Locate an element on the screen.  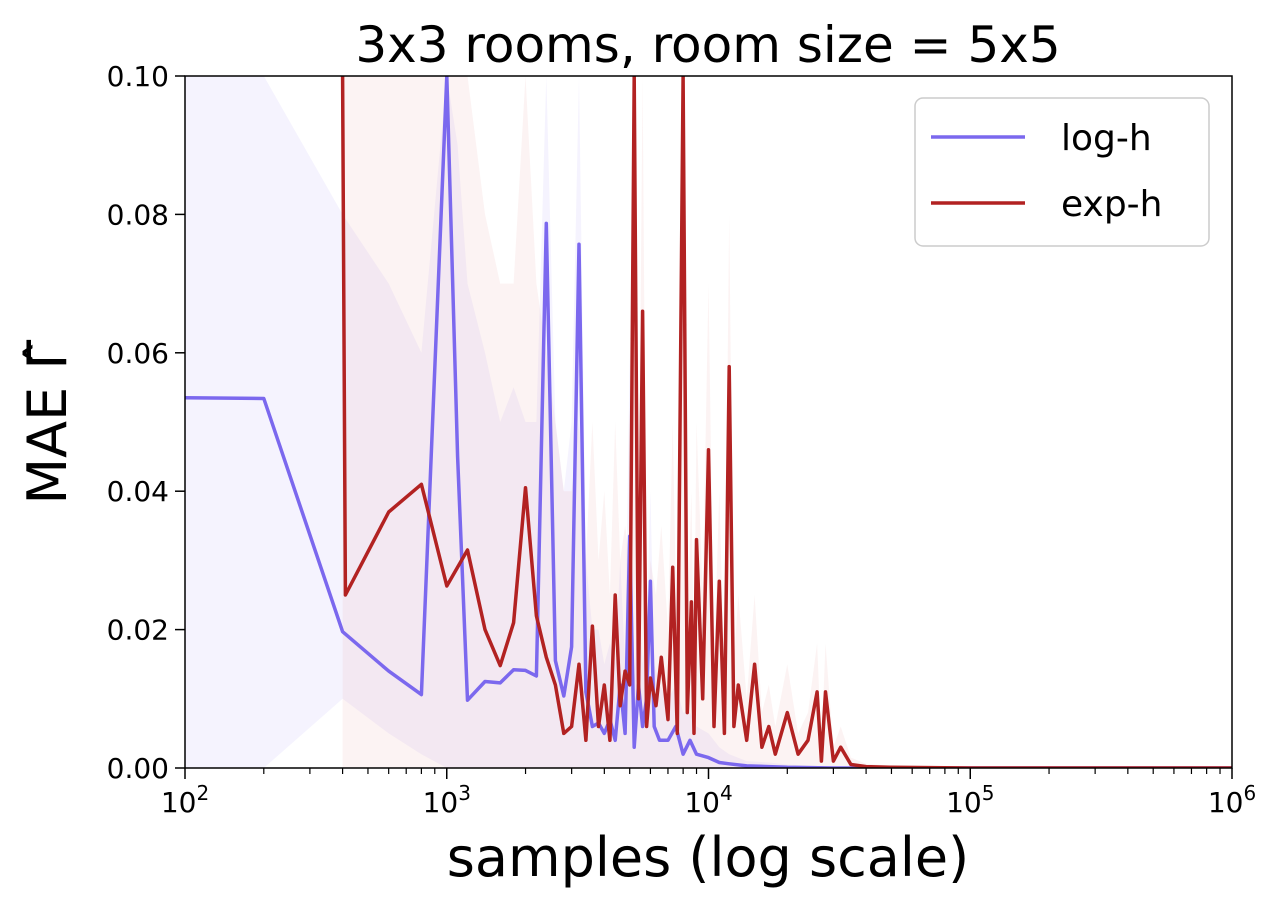
y-tick-label: 0.00 is located at coordinates (138, 768).